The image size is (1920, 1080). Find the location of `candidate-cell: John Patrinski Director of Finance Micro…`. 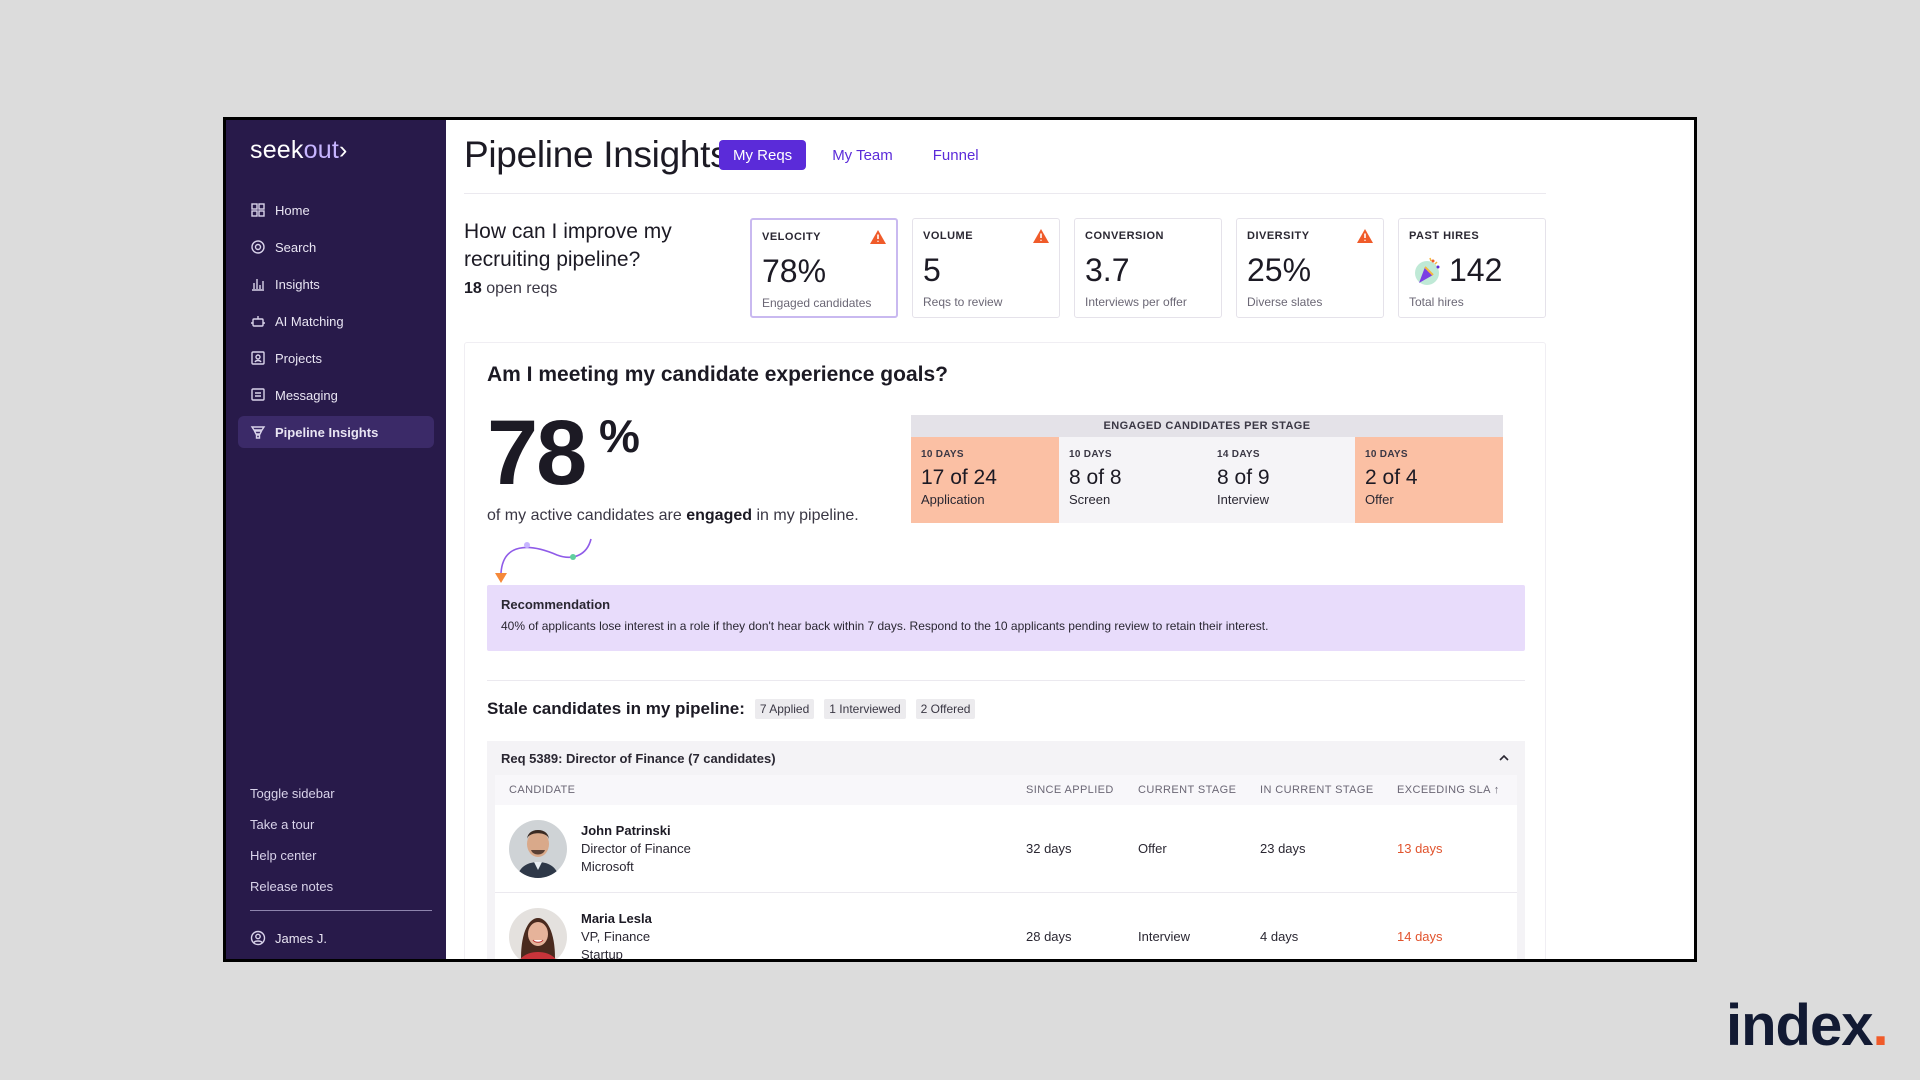

candidate-cell: John Patrinski Director of Finance Micro… is located at coordinates (767, 848).